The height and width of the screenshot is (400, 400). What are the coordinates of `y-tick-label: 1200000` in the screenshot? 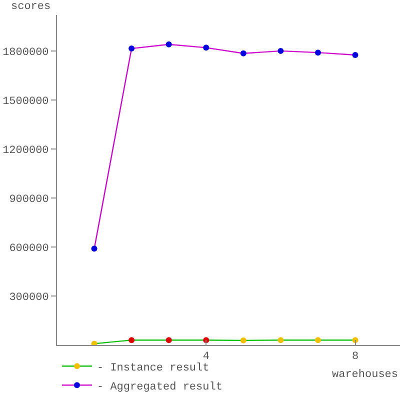 It's located at (25, 150).